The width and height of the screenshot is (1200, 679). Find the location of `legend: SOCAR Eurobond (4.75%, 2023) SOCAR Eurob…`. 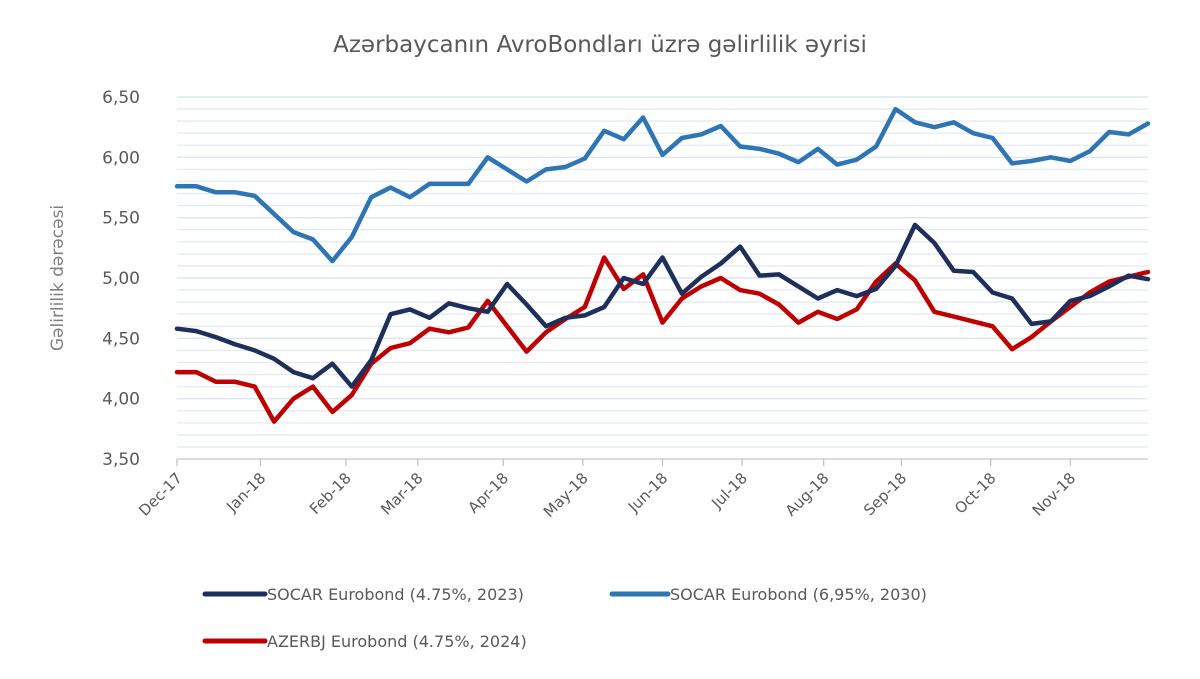

legend: SOCAR Eurobond (4.75%, 2023) SOCAR Eurob… is located at coordinates (564, 618).